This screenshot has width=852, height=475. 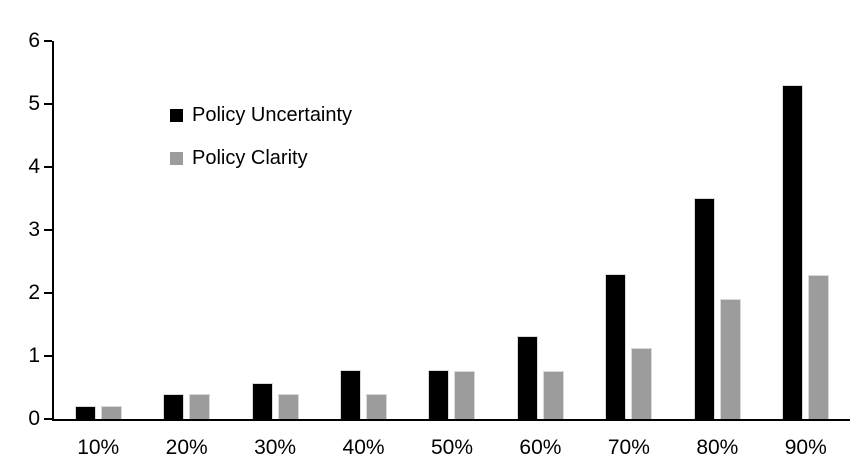 I want to click on y-axis-label-3: 3, so click(x=34, y=229).